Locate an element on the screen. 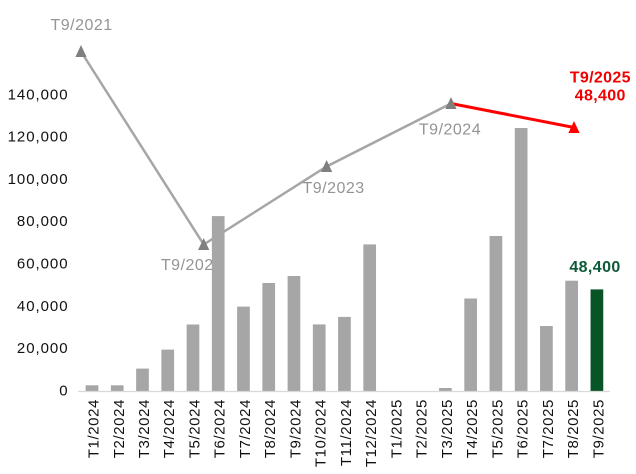 Image resolution: width=636 pixels, height=474 pixels. svg-text: 80,000 is located at coordinates (43, 221).